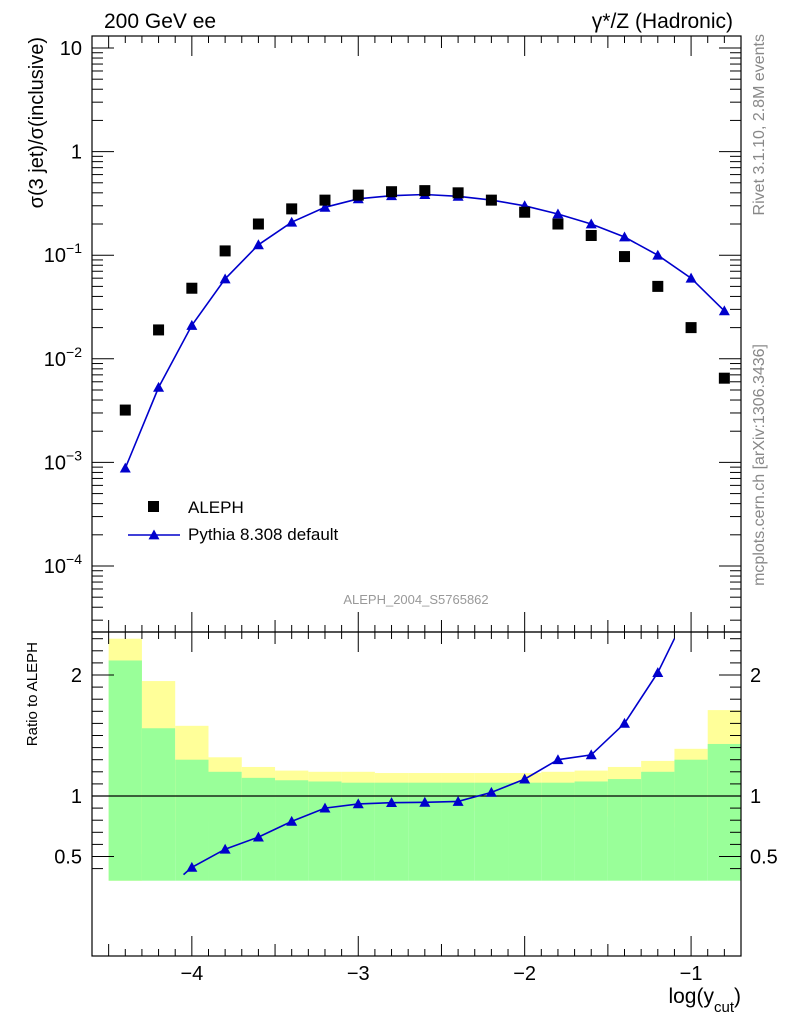 This screenshot has height=1024, width=786. Describe the element at coordinates (415, 599) in the screenshot. I see `analysis-label: ALEPH_2004_S5765862` at that location.